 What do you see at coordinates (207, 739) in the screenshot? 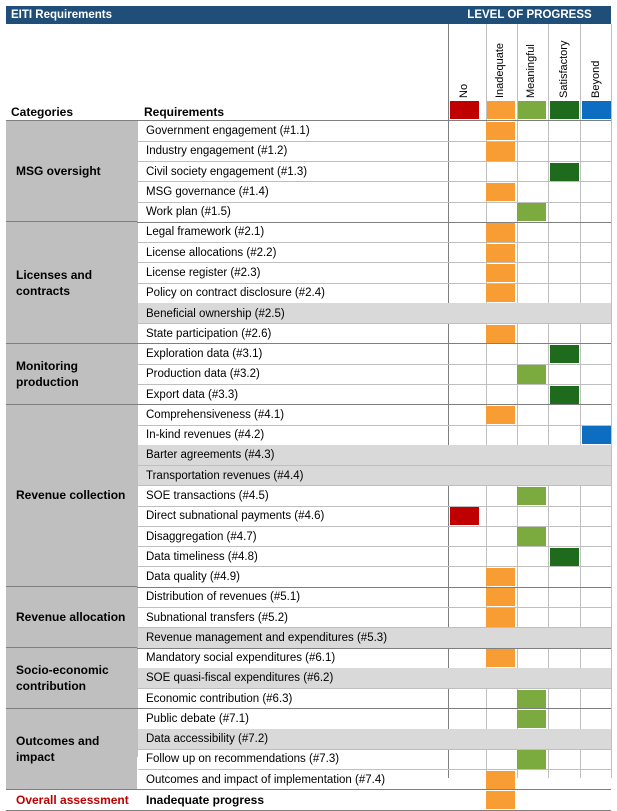
I see `requirement-label: Data accessibility (#7.2)` at bounding box center [207, 739].